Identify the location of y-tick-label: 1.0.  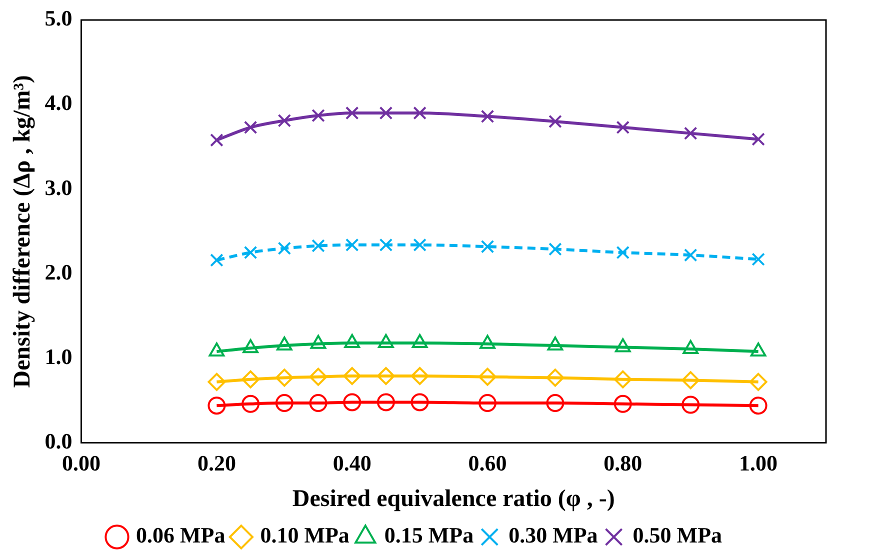
(58, 356).